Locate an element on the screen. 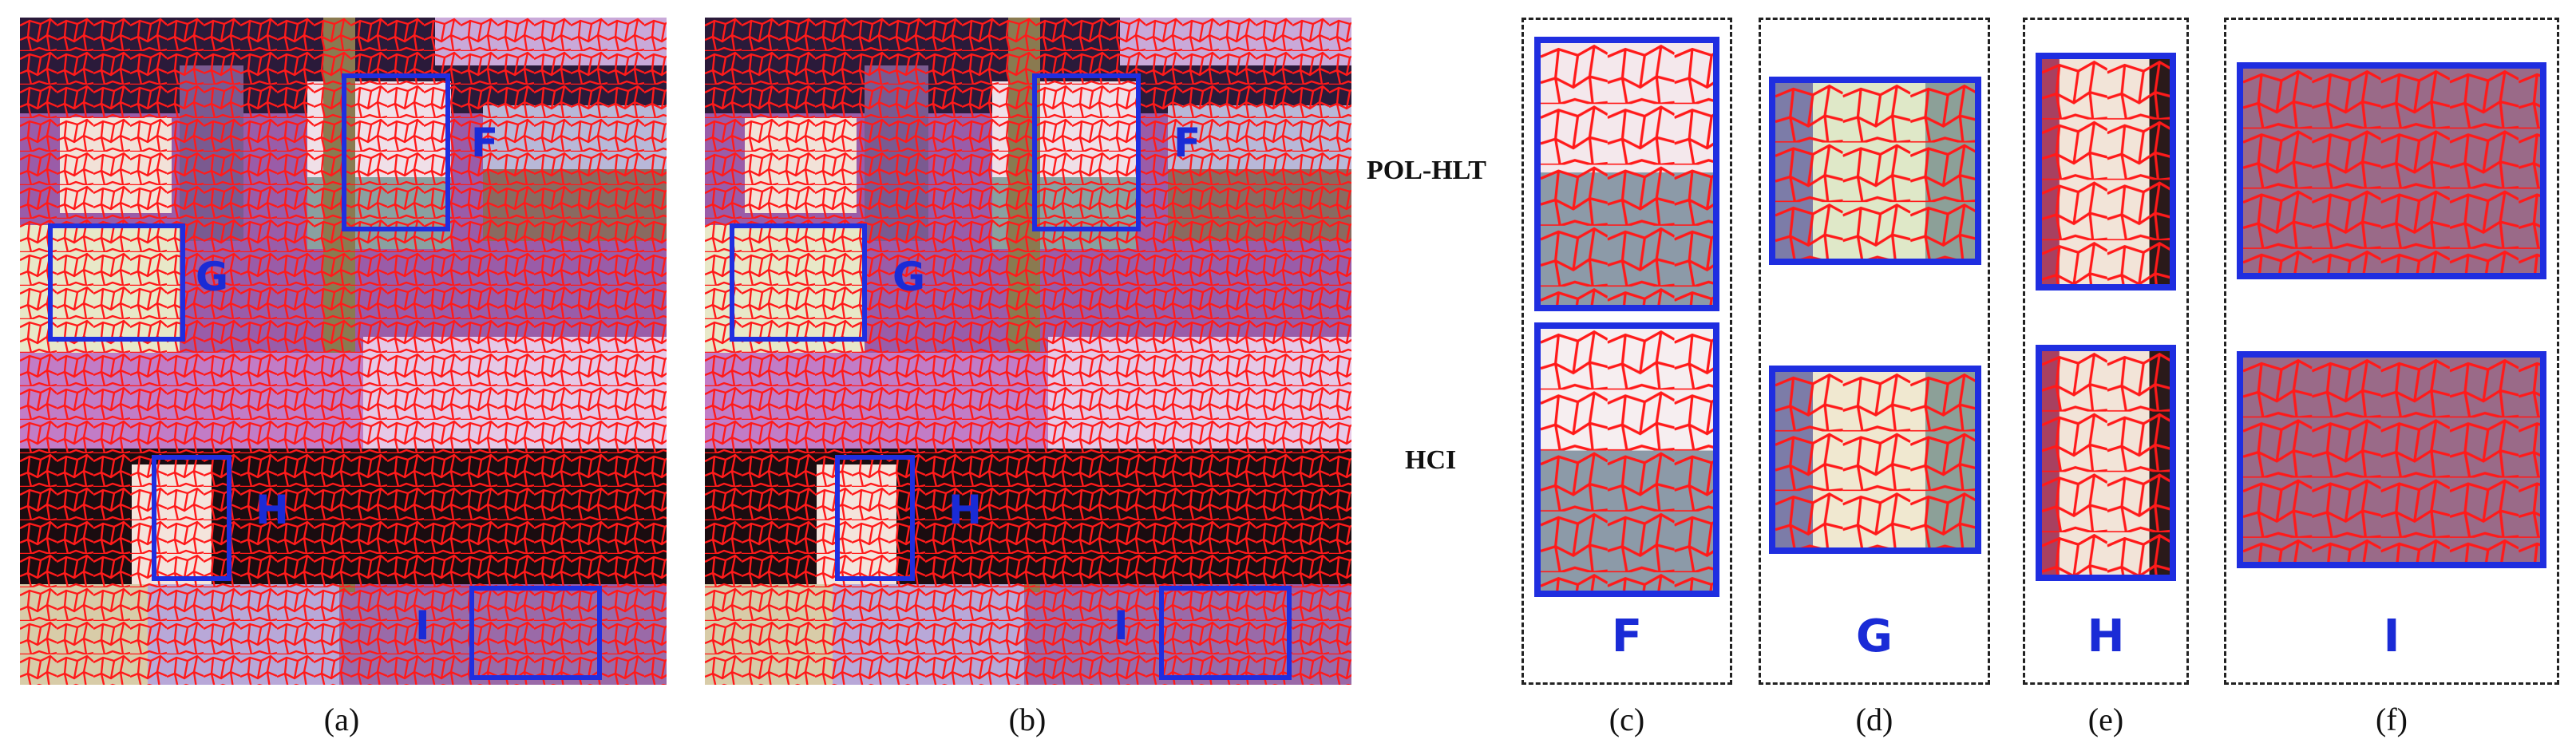 This screenshot has height=751, width=2576. group-label-i: I is located at coordinates (2391, 636).